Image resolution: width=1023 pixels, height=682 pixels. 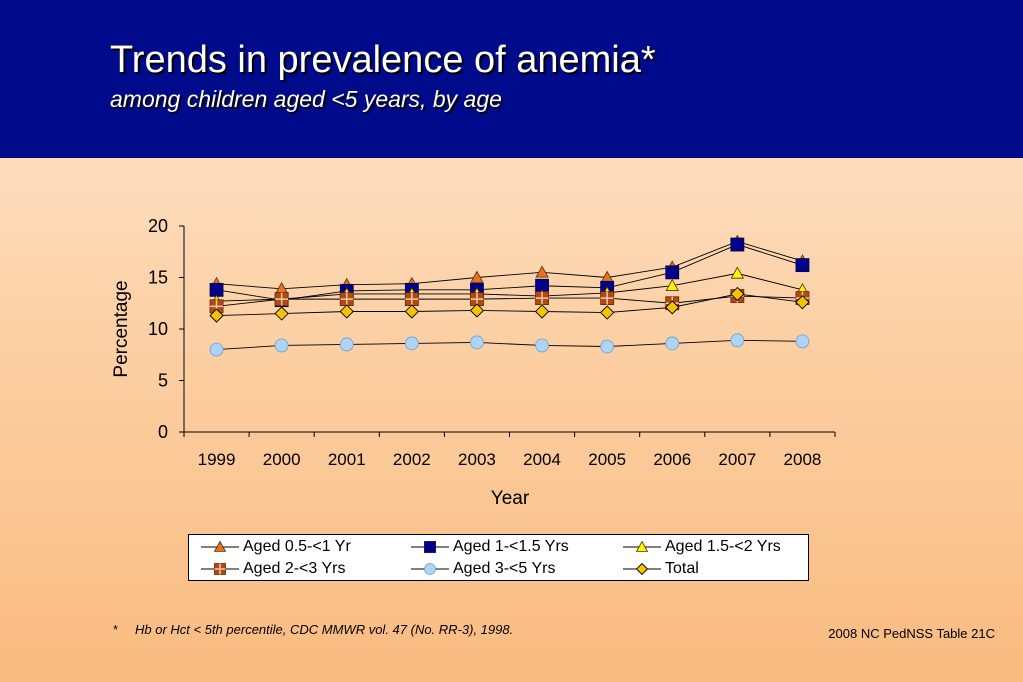 I want to click on legend-item: Aged 1.5-<2 Yrs, so click(x=702, y=547).